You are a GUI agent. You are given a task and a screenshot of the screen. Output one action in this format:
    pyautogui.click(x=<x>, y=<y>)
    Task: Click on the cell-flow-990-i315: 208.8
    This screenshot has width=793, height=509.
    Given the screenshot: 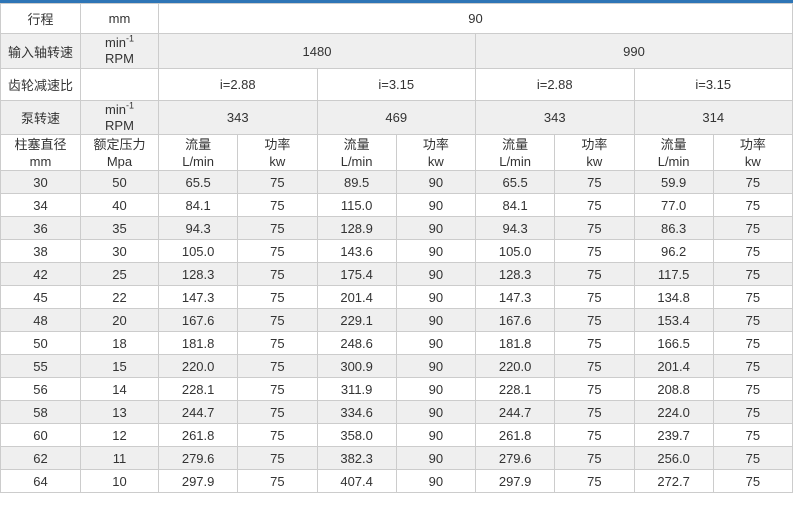 What is the action you would take?
    pyautogui.click(x=673, y=389)
    